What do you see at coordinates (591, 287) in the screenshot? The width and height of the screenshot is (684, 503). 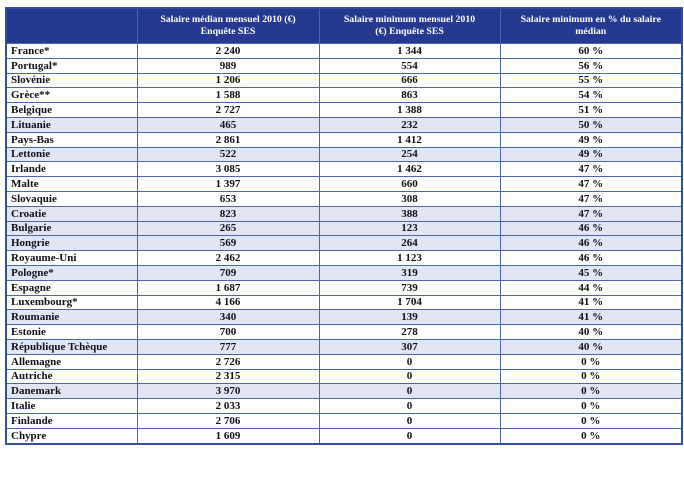 I see `percent-cell: 44 %` at bounding box center [591, 287].